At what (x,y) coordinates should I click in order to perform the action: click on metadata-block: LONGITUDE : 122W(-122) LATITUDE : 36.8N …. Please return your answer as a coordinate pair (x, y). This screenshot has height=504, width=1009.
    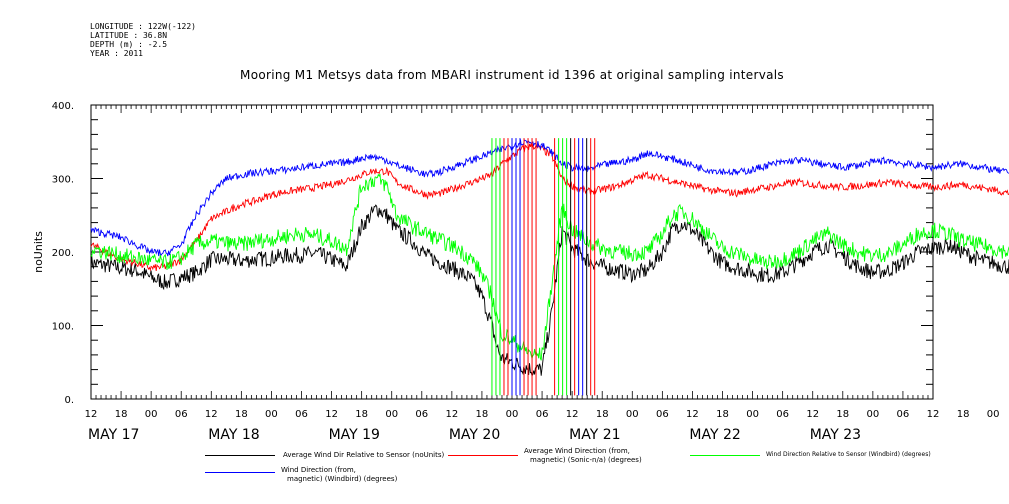
    Looking at the image, I should click on (143, 40).